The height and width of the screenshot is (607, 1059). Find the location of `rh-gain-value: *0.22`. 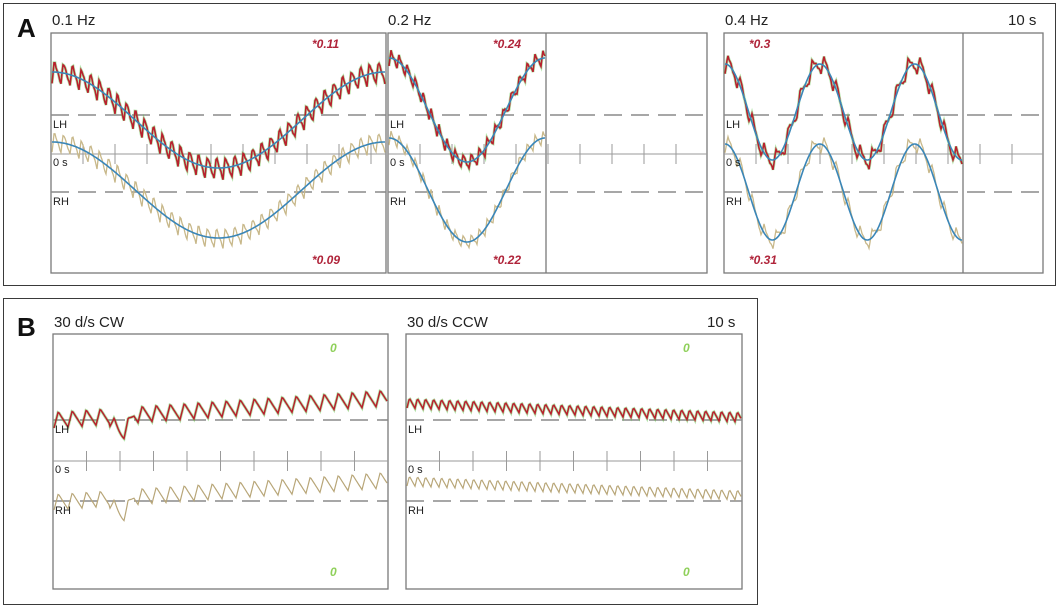

rh-gain-value: *0.22 is located at coordinates (507, 260).